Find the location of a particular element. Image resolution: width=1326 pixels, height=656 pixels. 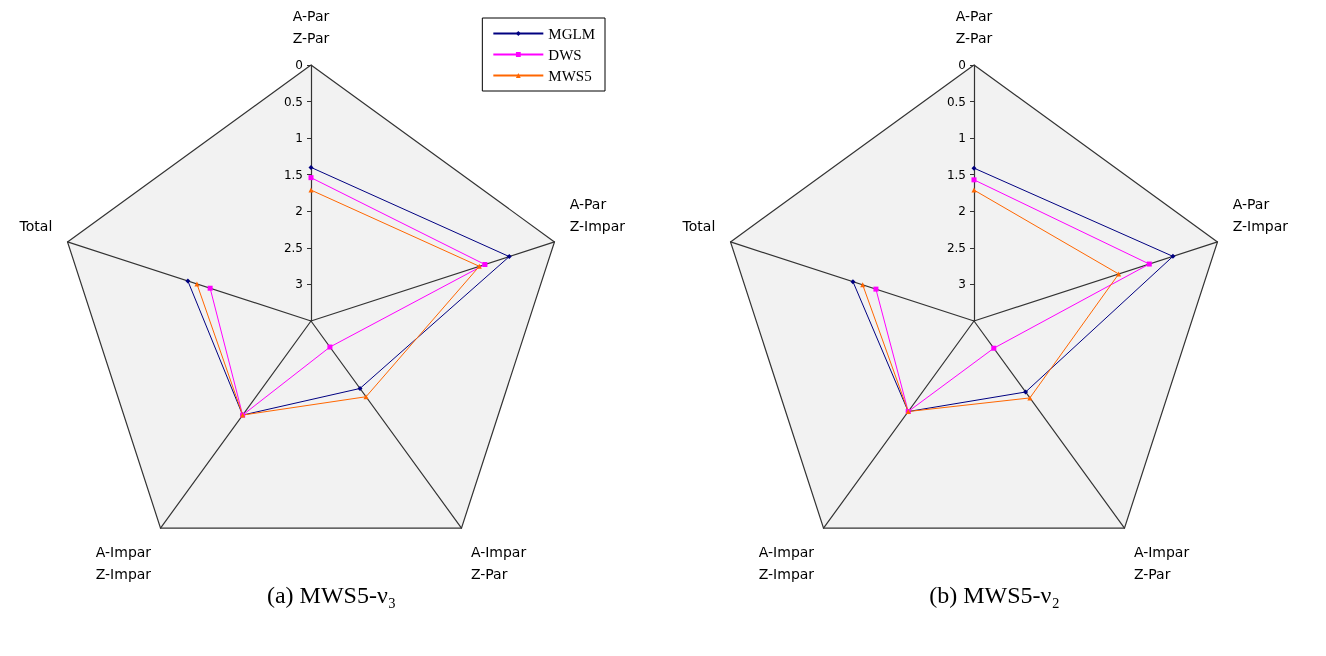

legend-label: DWS is located at coordinates (565, 54).